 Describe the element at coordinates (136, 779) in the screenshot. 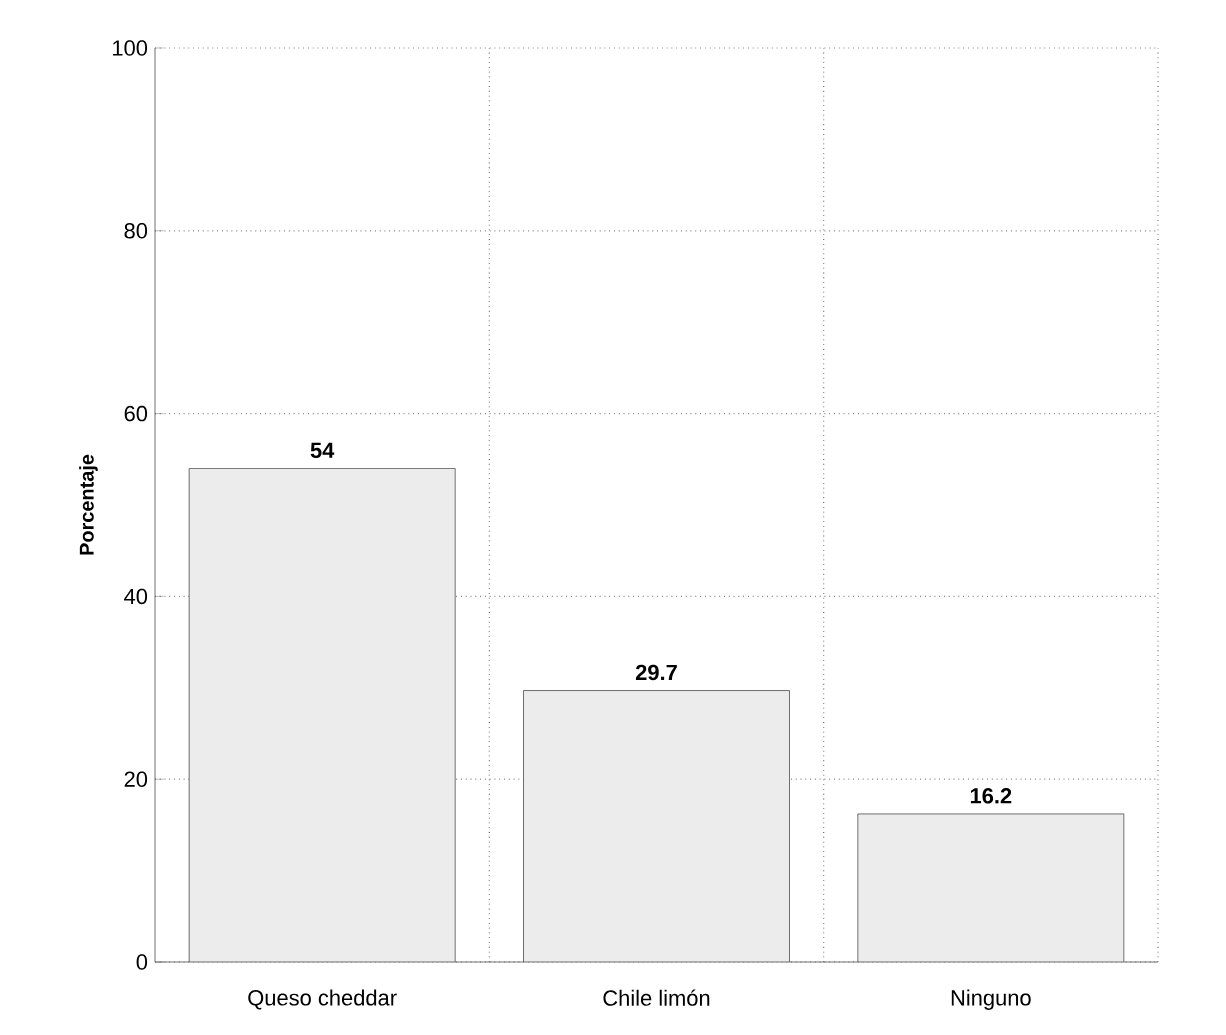

I see `y-tick-label: 20` at that location.